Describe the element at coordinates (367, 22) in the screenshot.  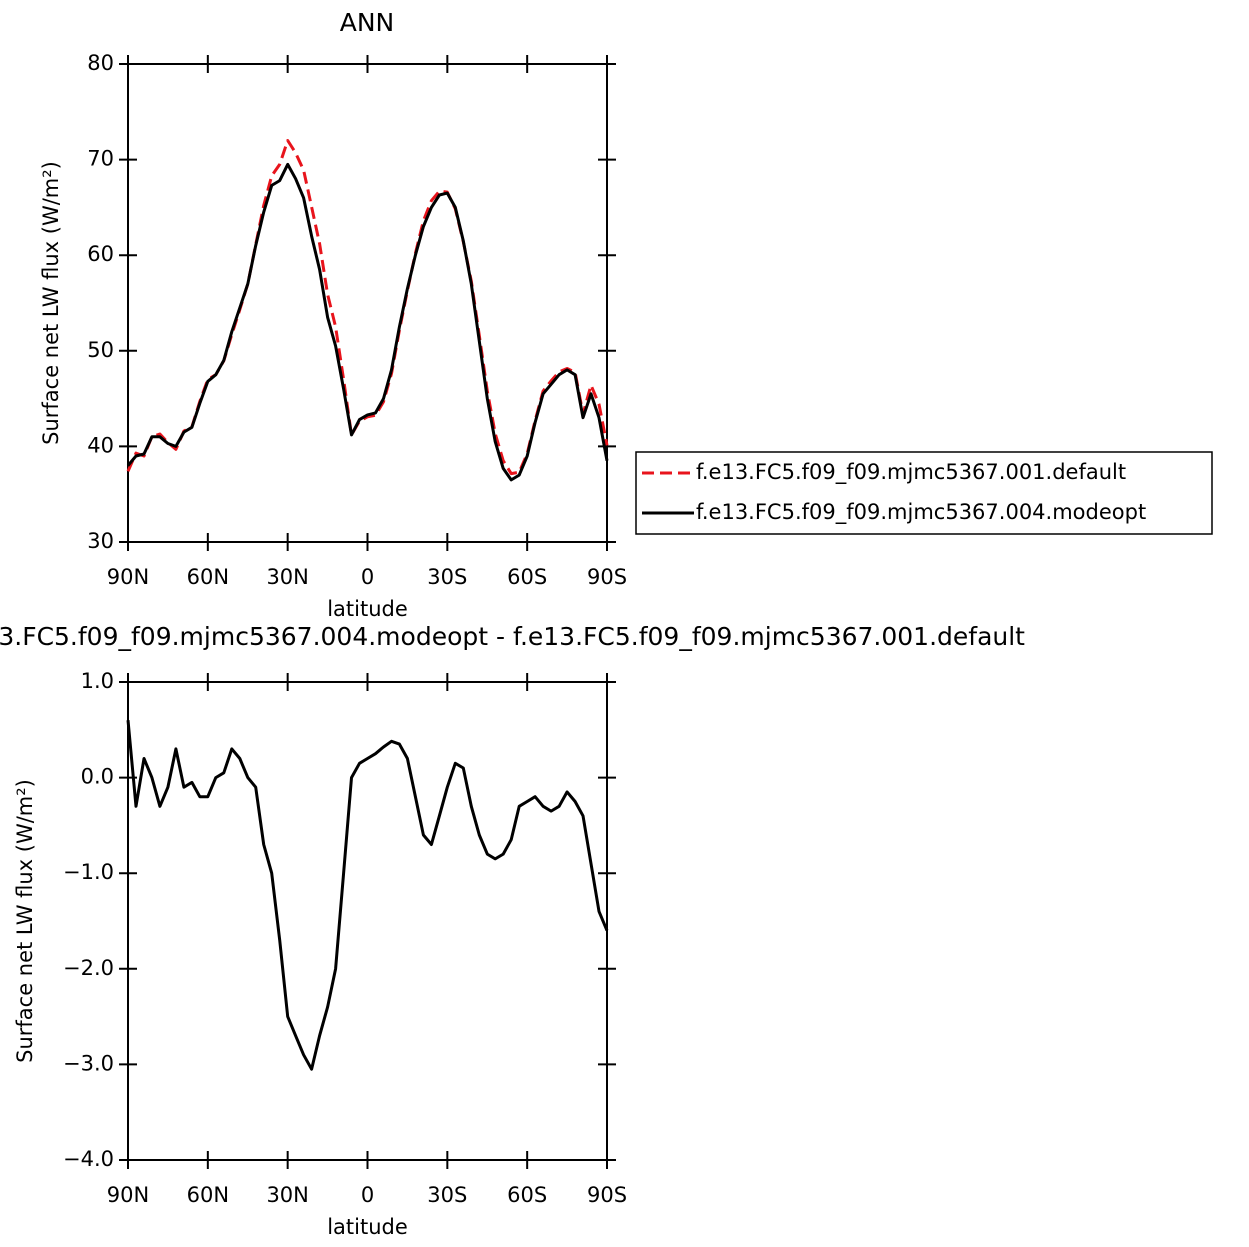
I see `chart-title: ANN` at that location.